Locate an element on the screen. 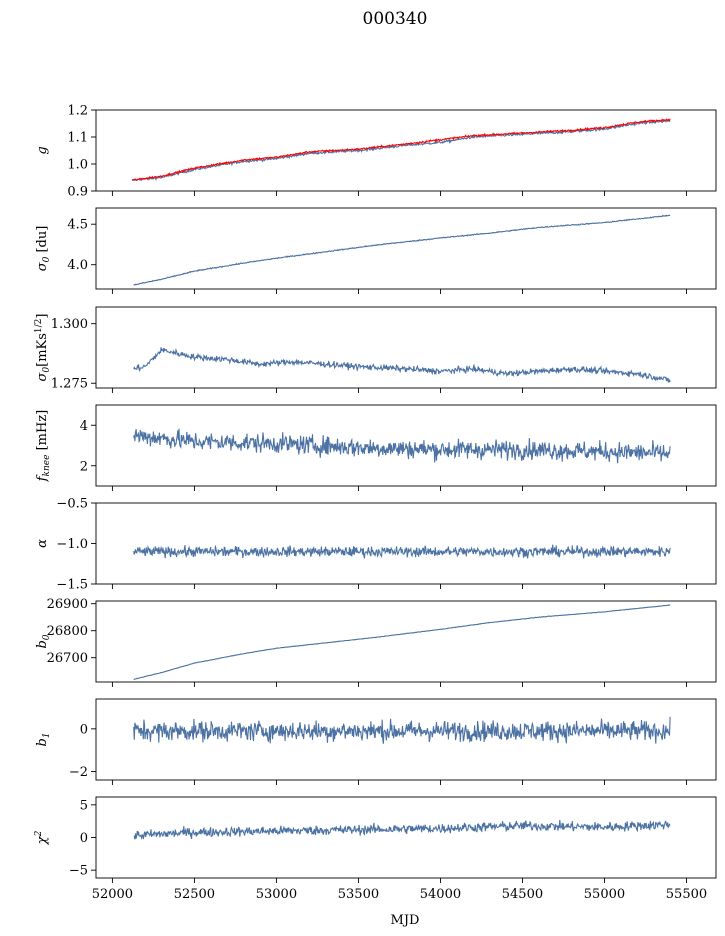 This screenshot has width=725, height=936. y-axis-label: σ0[mKs1/2] is located at coordinates (43, 348).